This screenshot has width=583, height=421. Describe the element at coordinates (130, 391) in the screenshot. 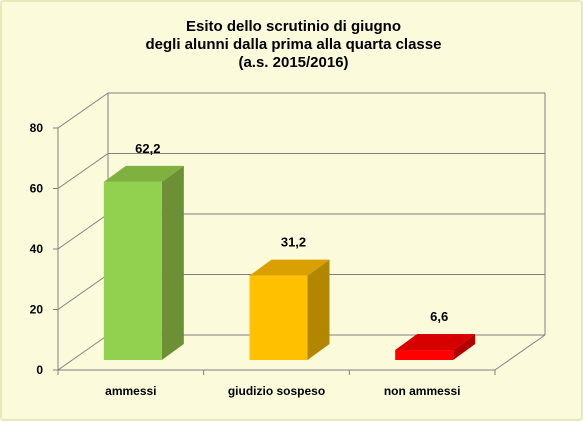

I see `x-tick-label: ammessi` at that location.